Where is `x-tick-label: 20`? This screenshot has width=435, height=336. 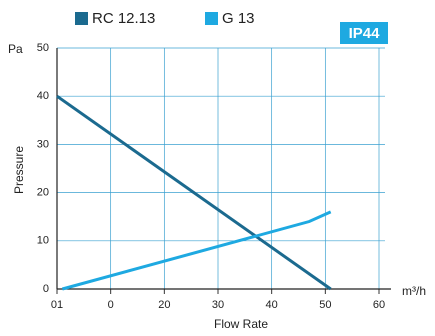
x-tick-label: 20 is located at coordinates (164, 305).